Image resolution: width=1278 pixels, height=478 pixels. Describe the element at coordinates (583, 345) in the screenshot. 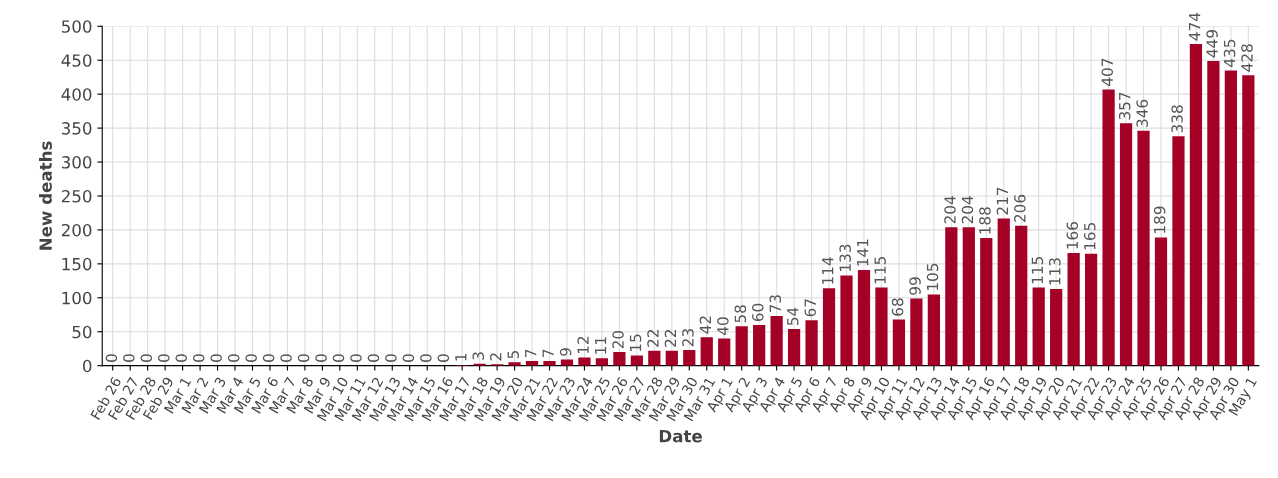

I see `data-label: 12` at that location.